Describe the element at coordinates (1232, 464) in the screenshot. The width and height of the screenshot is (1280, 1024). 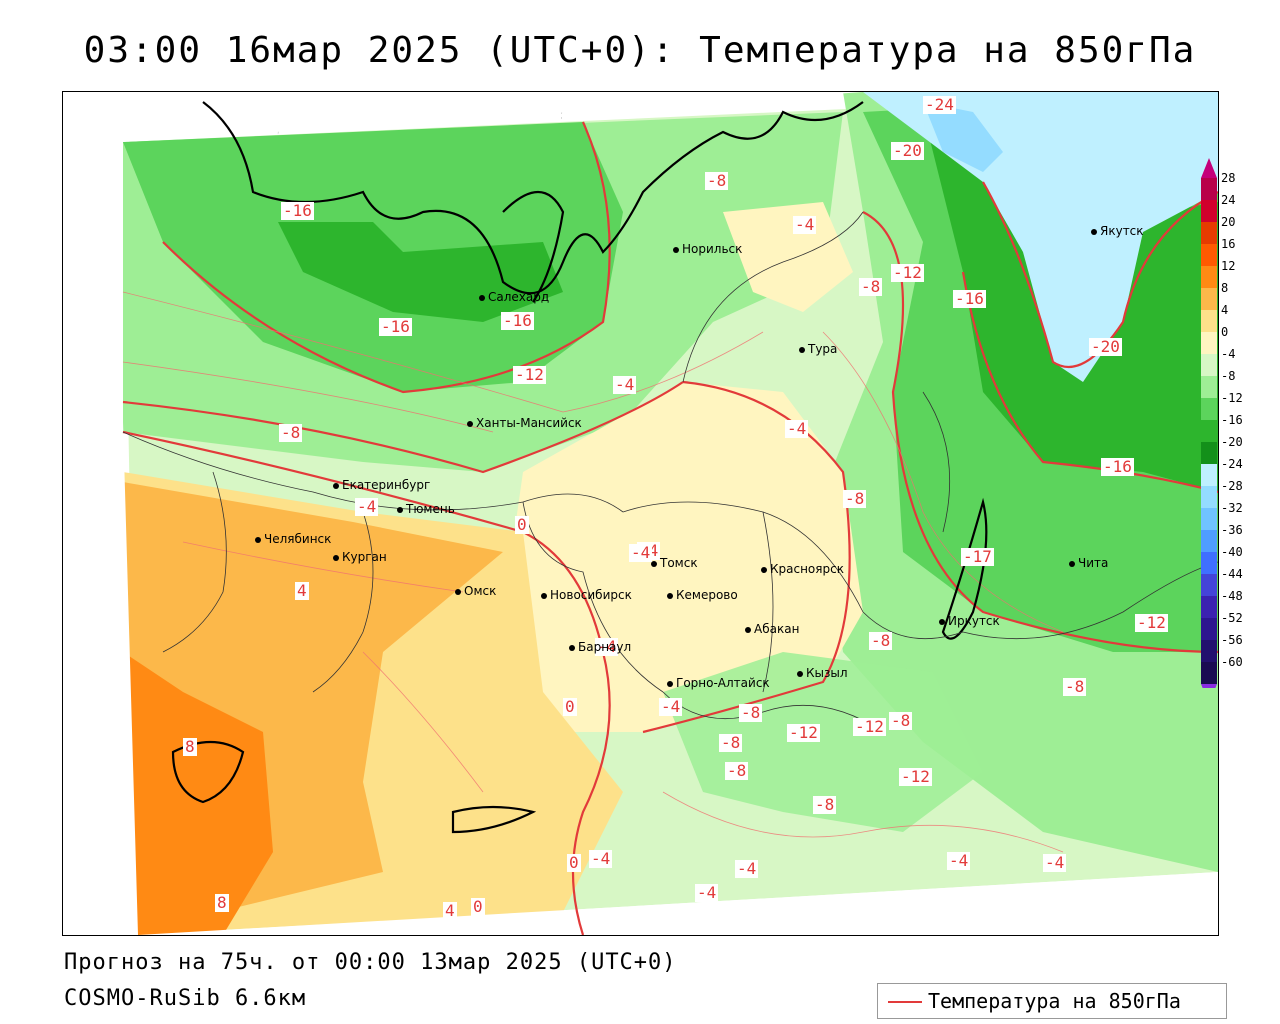
I see `scale-tick-label: -24` at that location.